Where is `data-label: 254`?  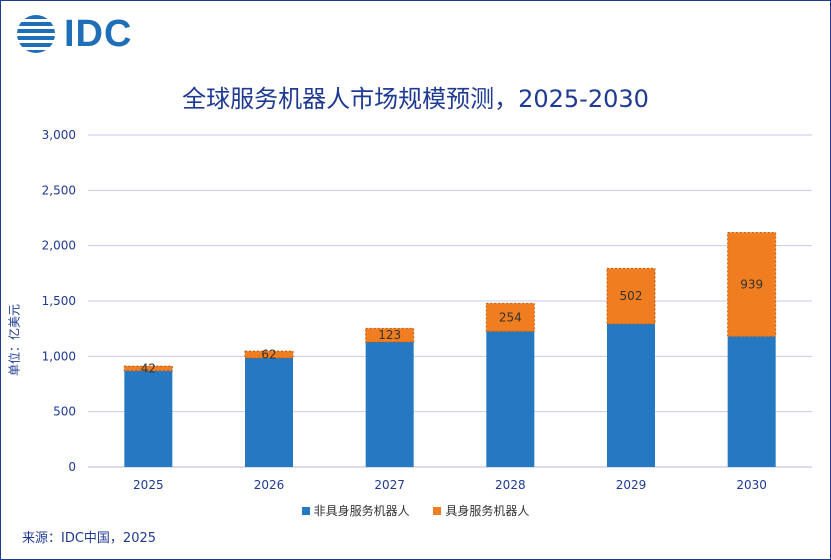 data-label: 254 is located at coordinates (510, 317).